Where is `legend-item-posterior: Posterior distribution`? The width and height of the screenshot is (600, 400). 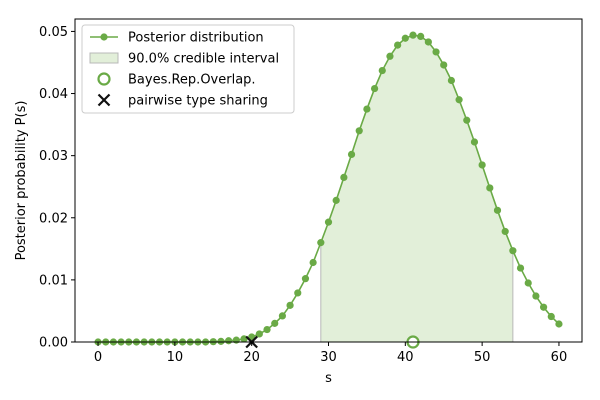
legend-item-posterior: Posterior distribution is located at coordinates (177, 38).